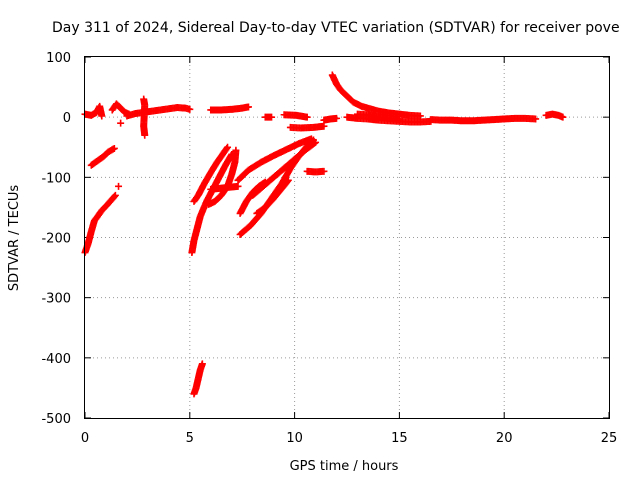 This screenshot has width=640, height=480. I want to click on y-tick-label: -500, so click(56, 419).